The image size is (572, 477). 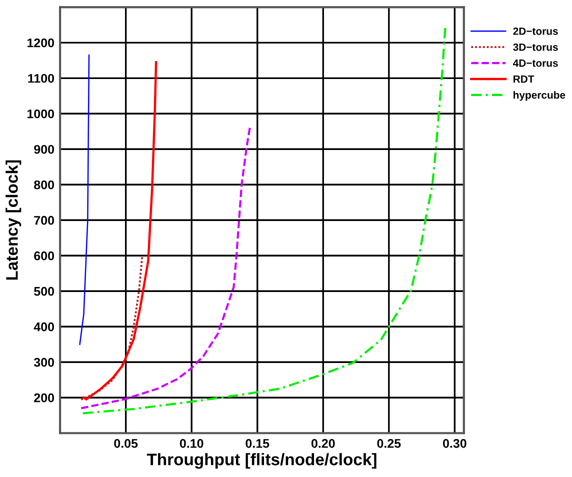 I want to click on y-tick-label: 1000, so click(x=40, y=113).